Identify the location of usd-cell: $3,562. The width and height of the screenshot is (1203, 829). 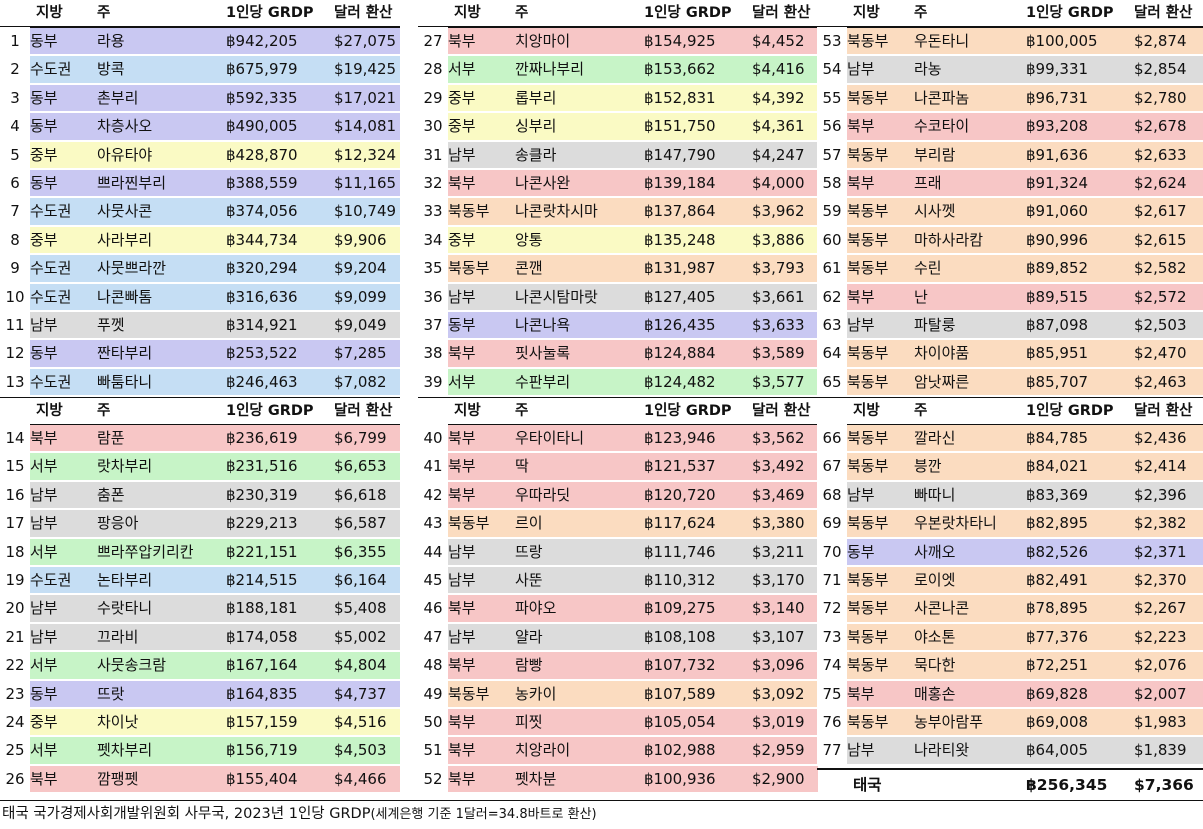
(778, 438).